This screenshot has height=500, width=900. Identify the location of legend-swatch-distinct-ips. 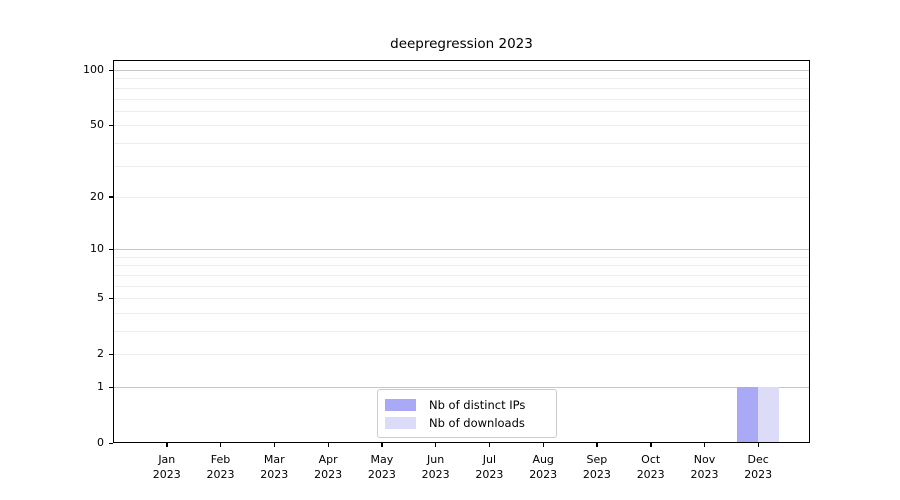
(400, 405).